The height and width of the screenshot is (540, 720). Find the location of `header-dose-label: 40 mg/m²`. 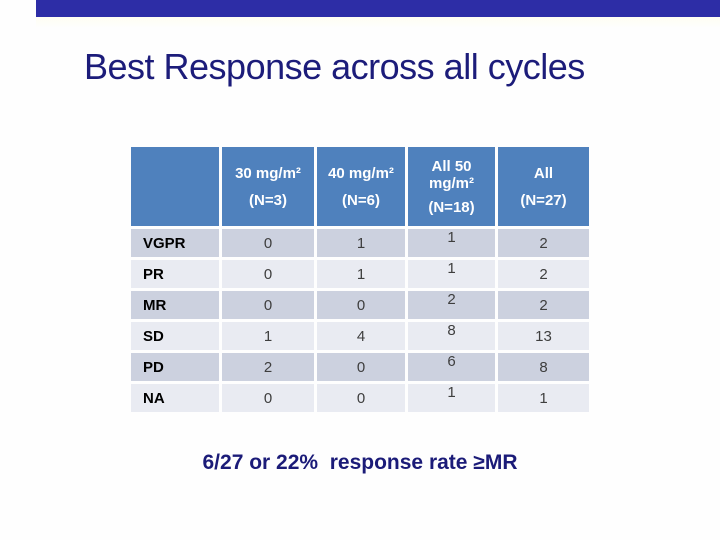

header-dose-label: 40 mg/m² is located at coordinates (361, 173).